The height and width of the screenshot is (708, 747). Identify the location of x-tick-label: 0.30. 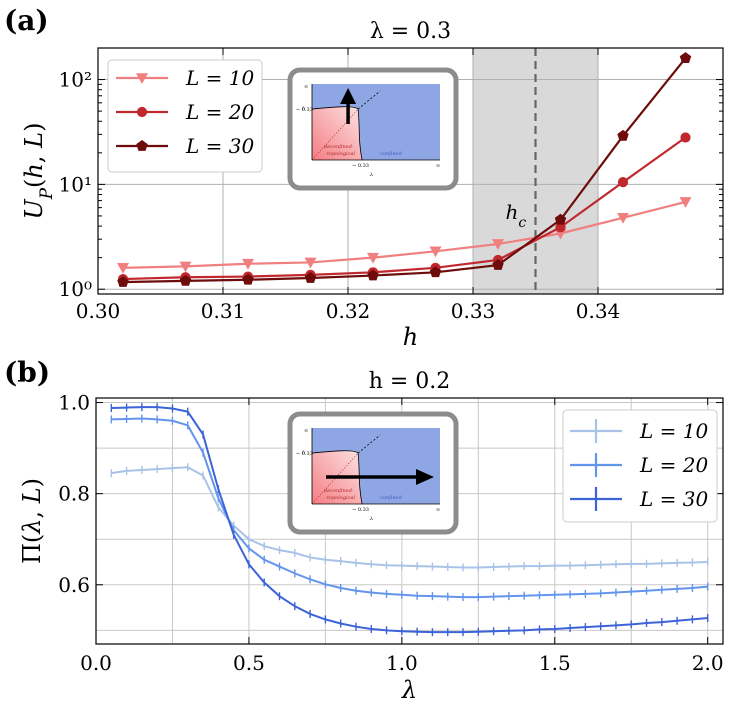
(98, 311).